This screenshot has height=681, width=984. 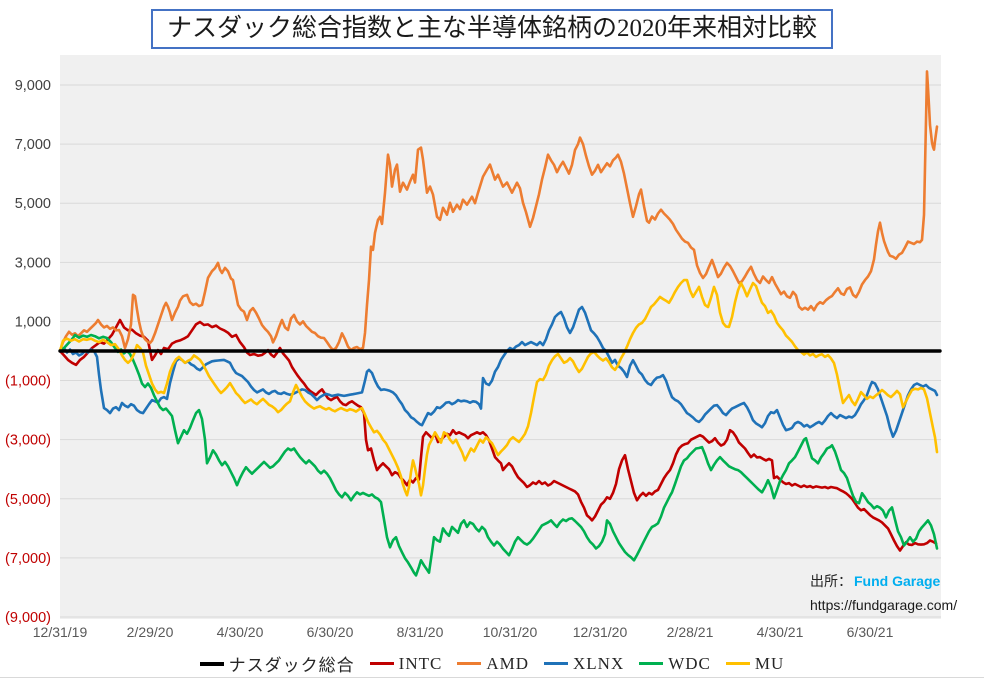 I want to click on legend-swatch-nasdaq, so click(x=211, y=663).